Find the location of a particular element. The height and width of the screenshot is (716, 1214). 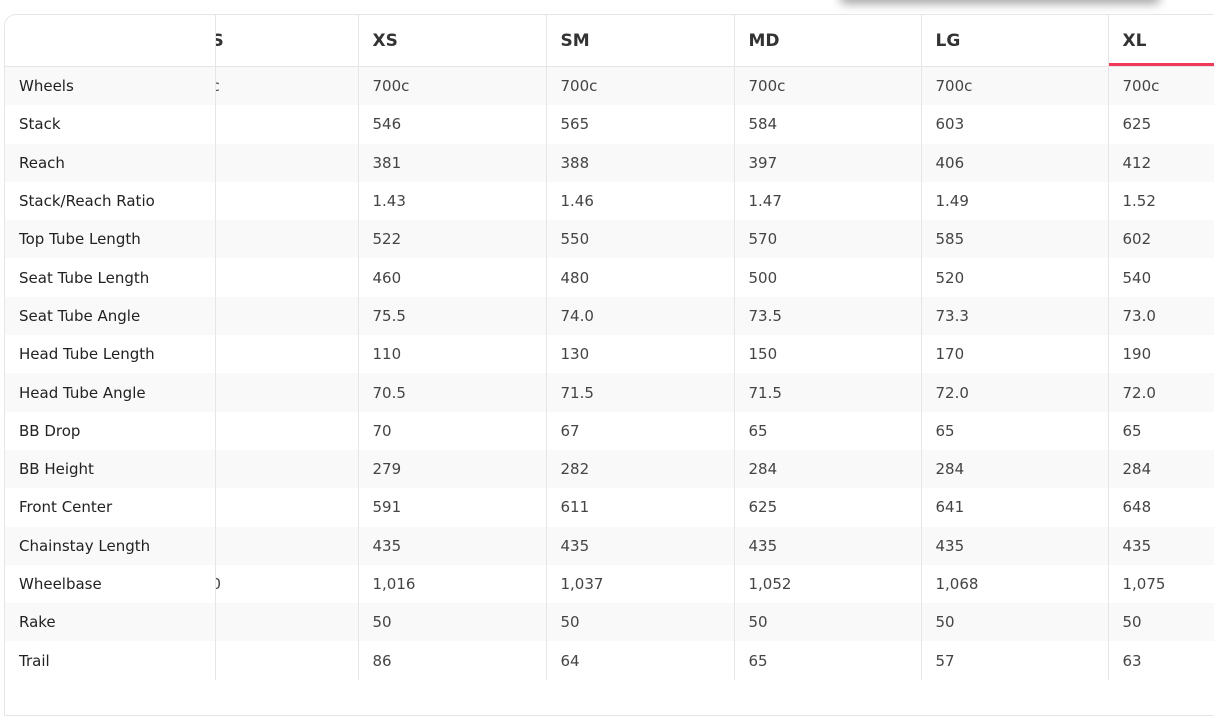

cell-sm: 64 is located at coordinates (639, 660).